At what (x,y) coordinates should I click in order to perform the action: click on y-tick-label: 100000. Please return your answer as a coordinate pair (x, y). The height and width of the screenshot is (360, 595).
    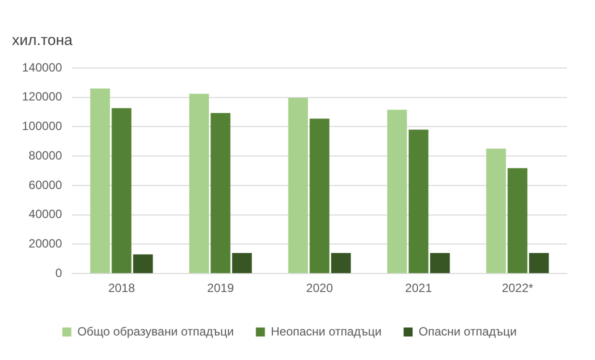
    Looking at the image, I should click on (42, 126).